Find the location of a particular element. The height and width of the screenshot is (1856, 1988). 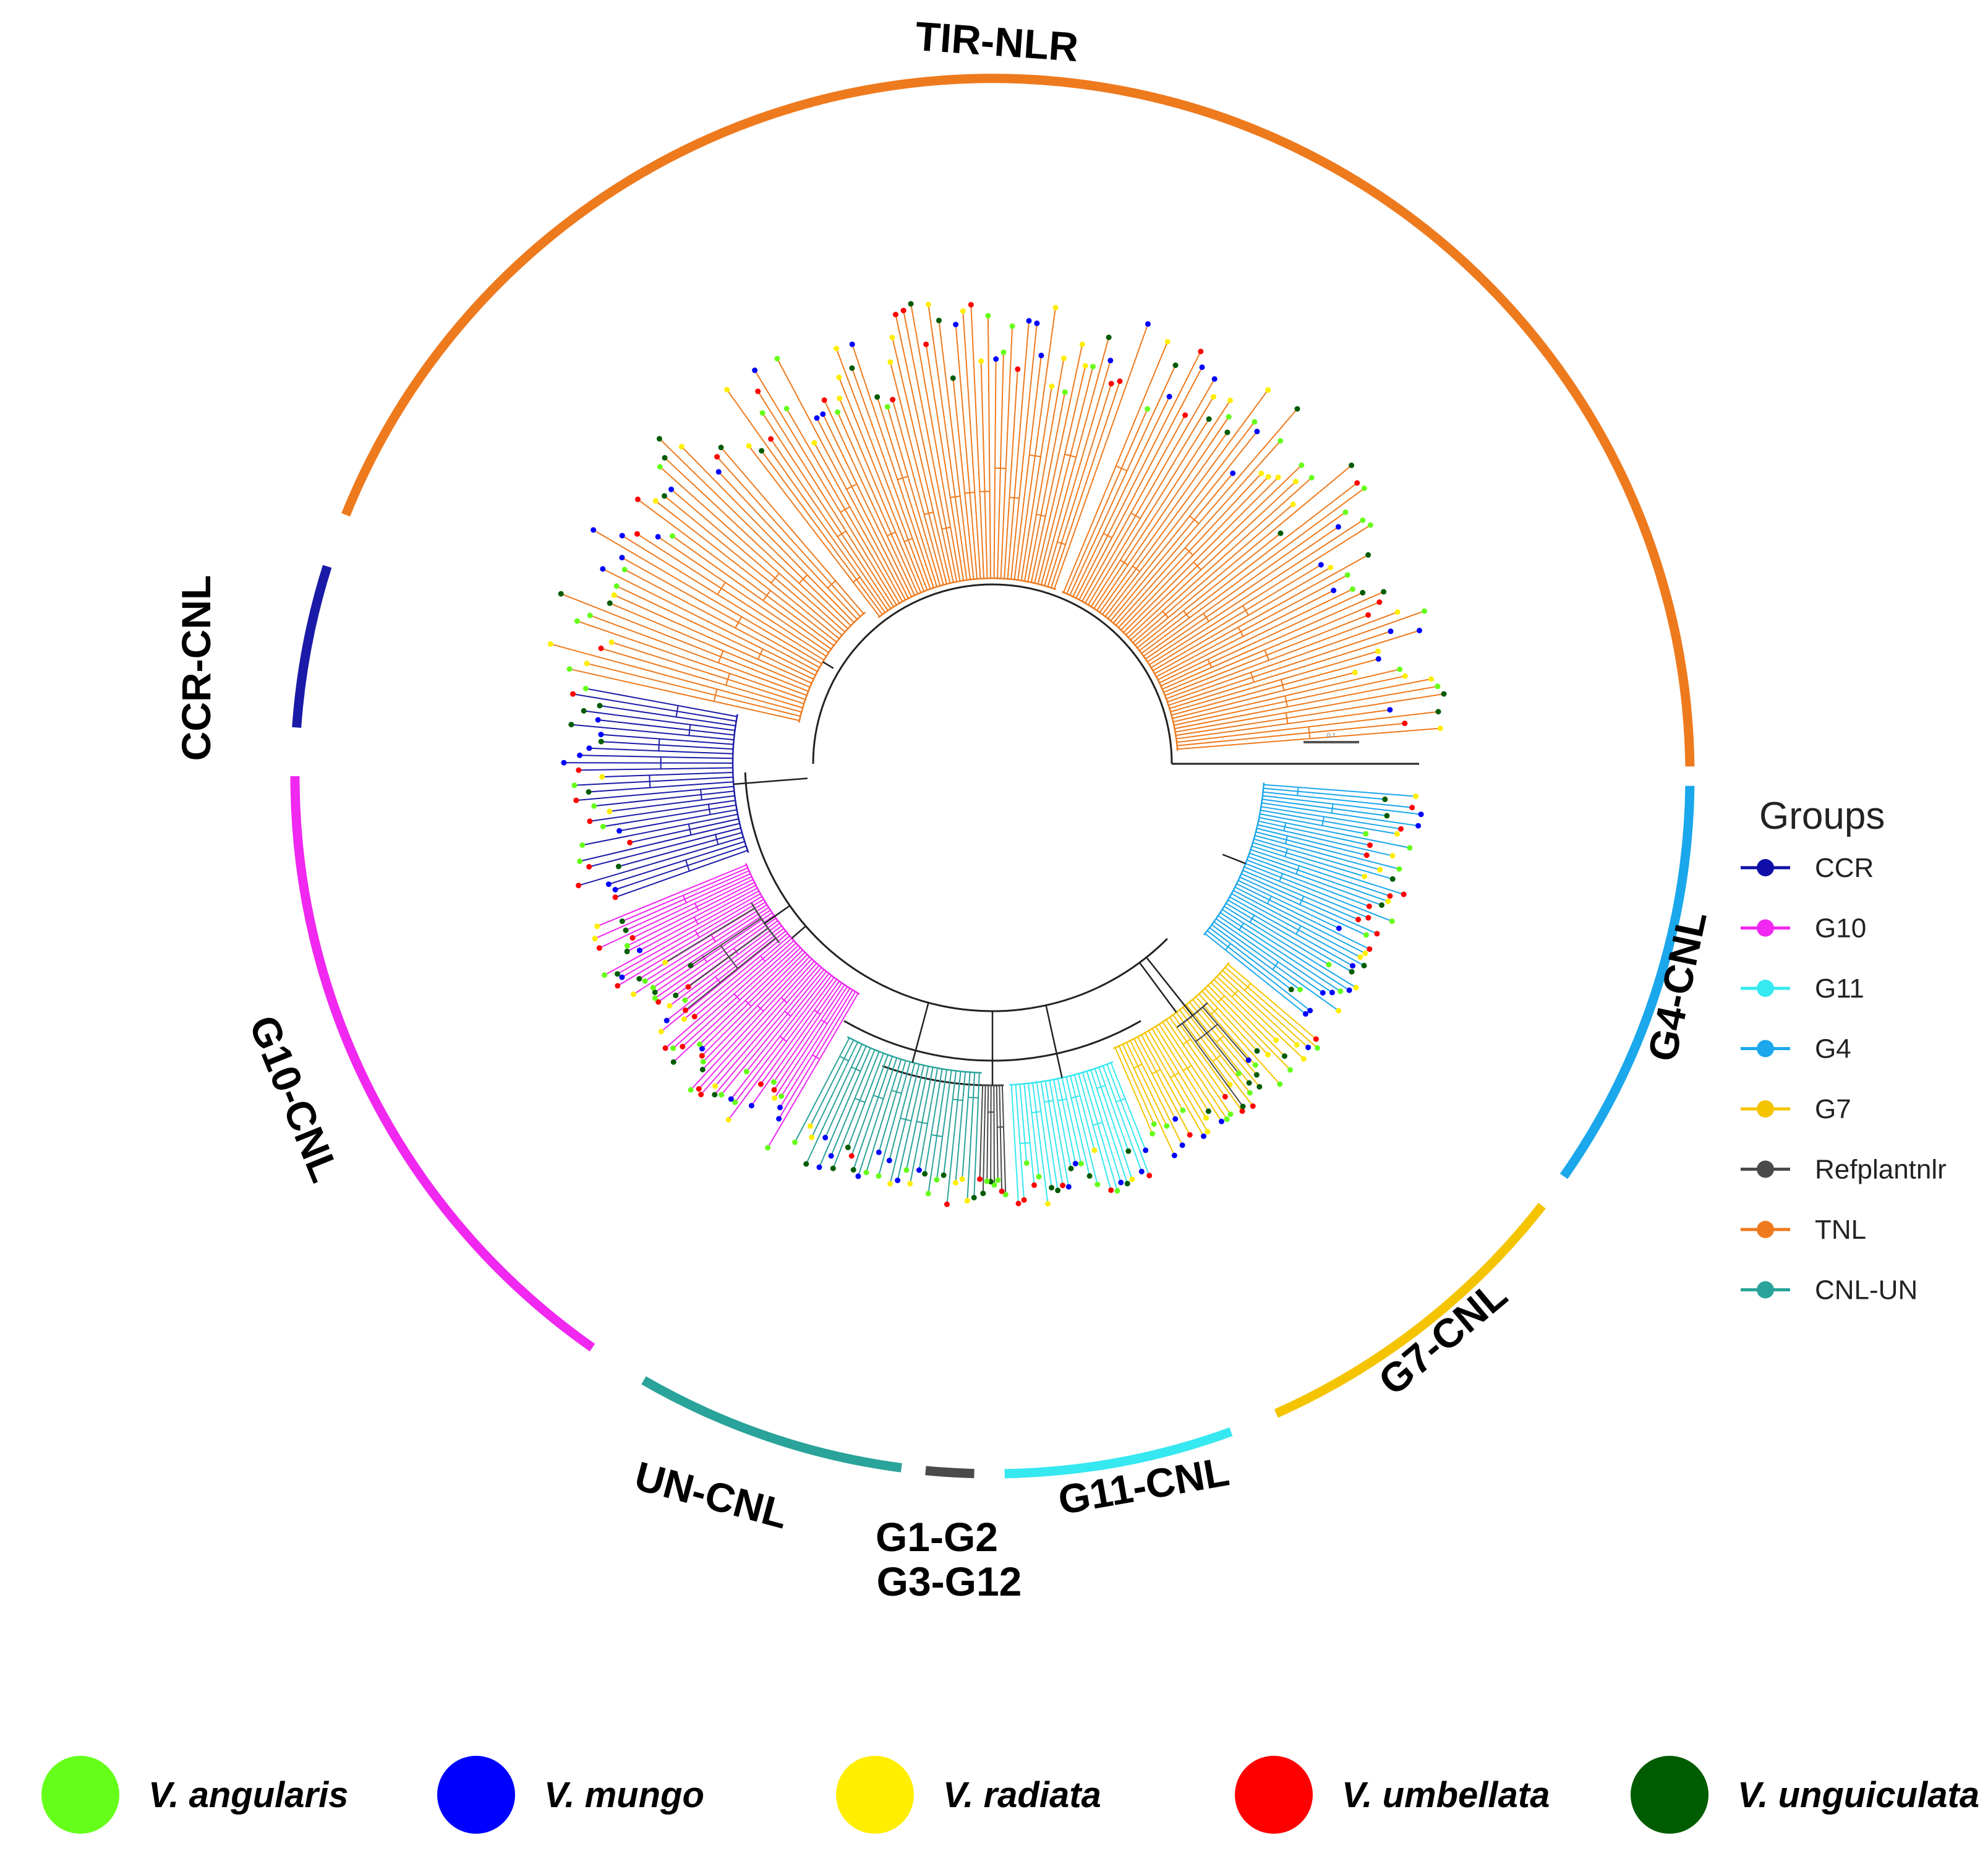

legend-label: G11 is located at coordinates (1839, 988).